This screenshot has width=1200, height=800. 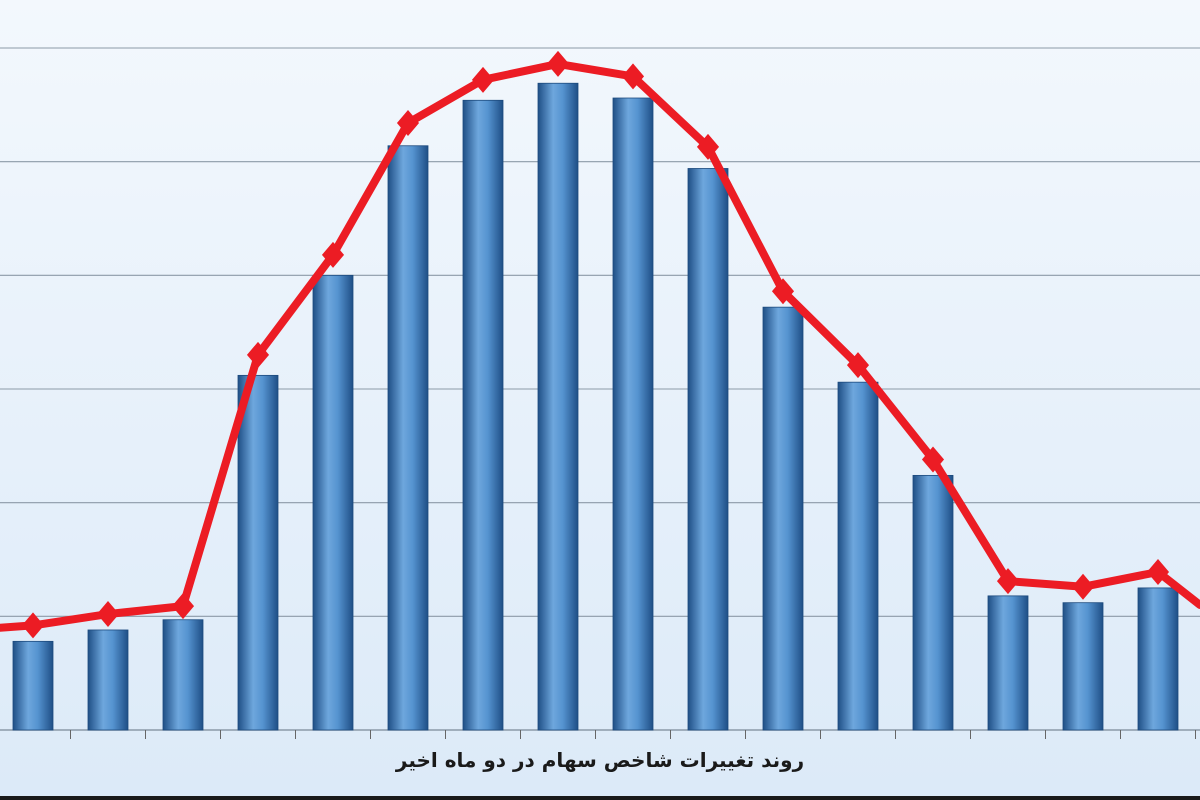 I want to click on x-axis-ticks, so click(x=633, y=734).